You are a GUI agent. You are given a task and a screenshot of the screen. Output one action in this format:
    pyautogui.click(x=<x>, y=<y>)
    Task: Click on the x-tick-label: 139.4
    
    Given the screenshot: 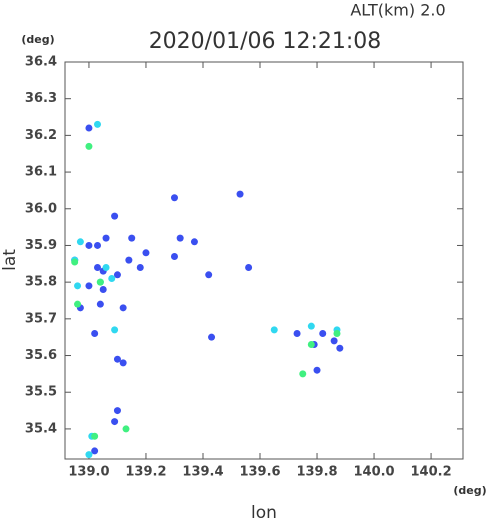 What is the action you would take?
    pyautogui.click(x=202, y=472)
    